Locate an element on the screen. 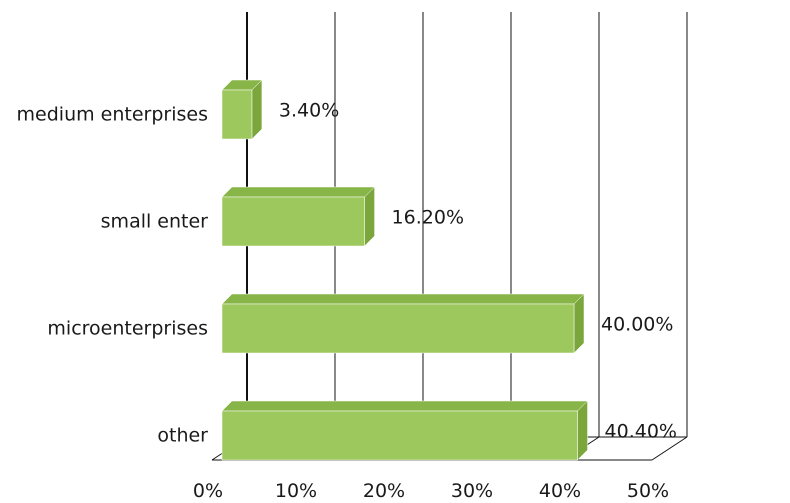 Image resolution: width=790 pixels, height=503 pixels. data-label: 3.40% is located at coordinates (309, 111).